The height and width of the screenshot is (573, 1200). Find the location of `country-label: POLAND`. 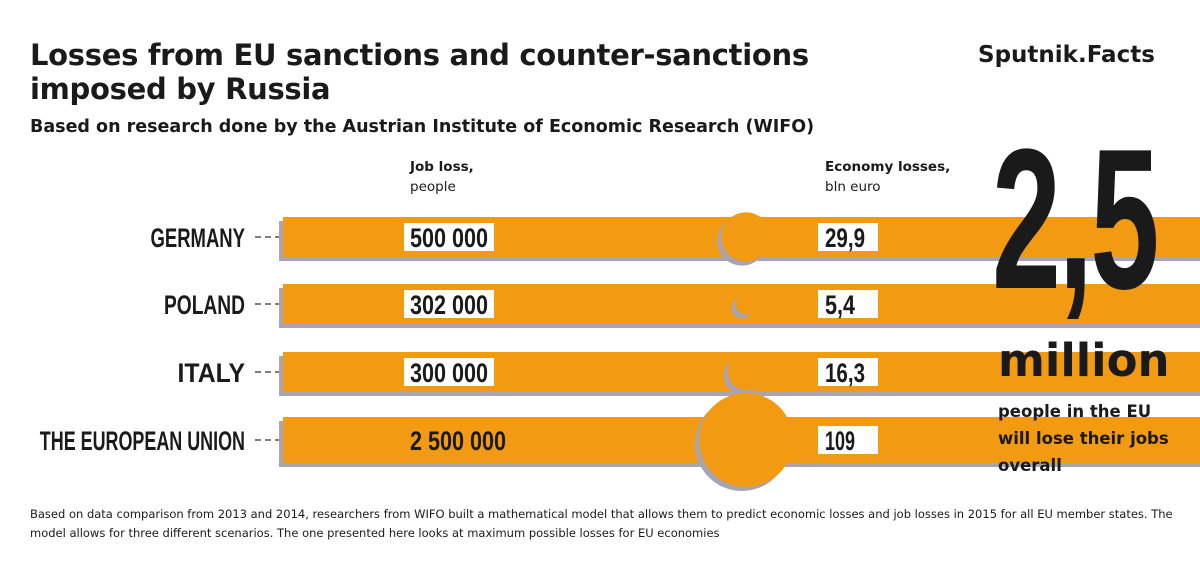

country-label: POLAND is located at coordinates (204, 305).